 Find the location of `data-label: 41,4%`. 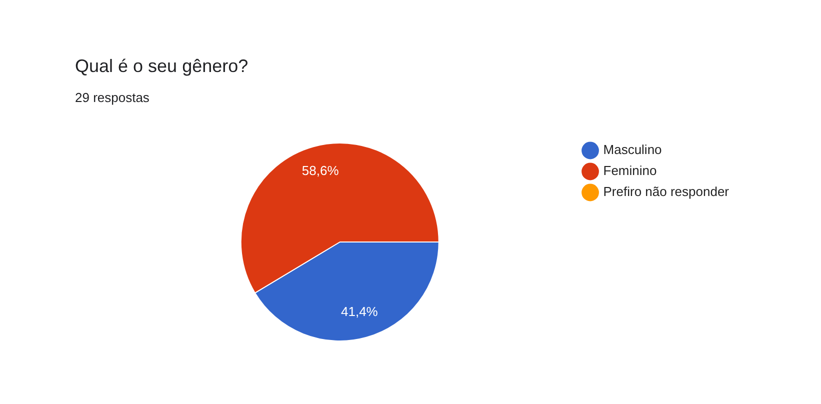

data-label: 41,4% is located at coordinates (359, 312).